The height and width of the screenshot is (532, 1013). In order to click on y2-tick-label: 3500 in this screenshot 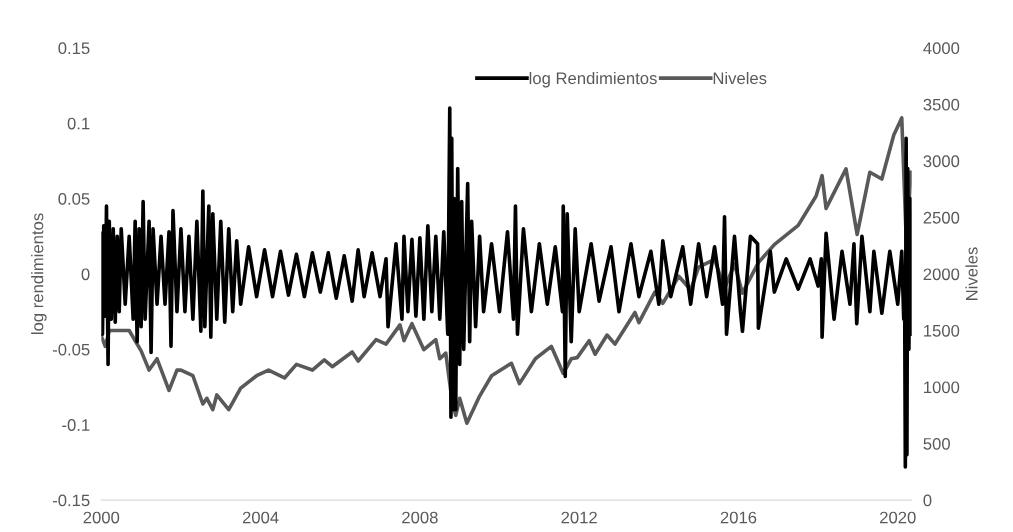, I will do `click(941, 104)`.